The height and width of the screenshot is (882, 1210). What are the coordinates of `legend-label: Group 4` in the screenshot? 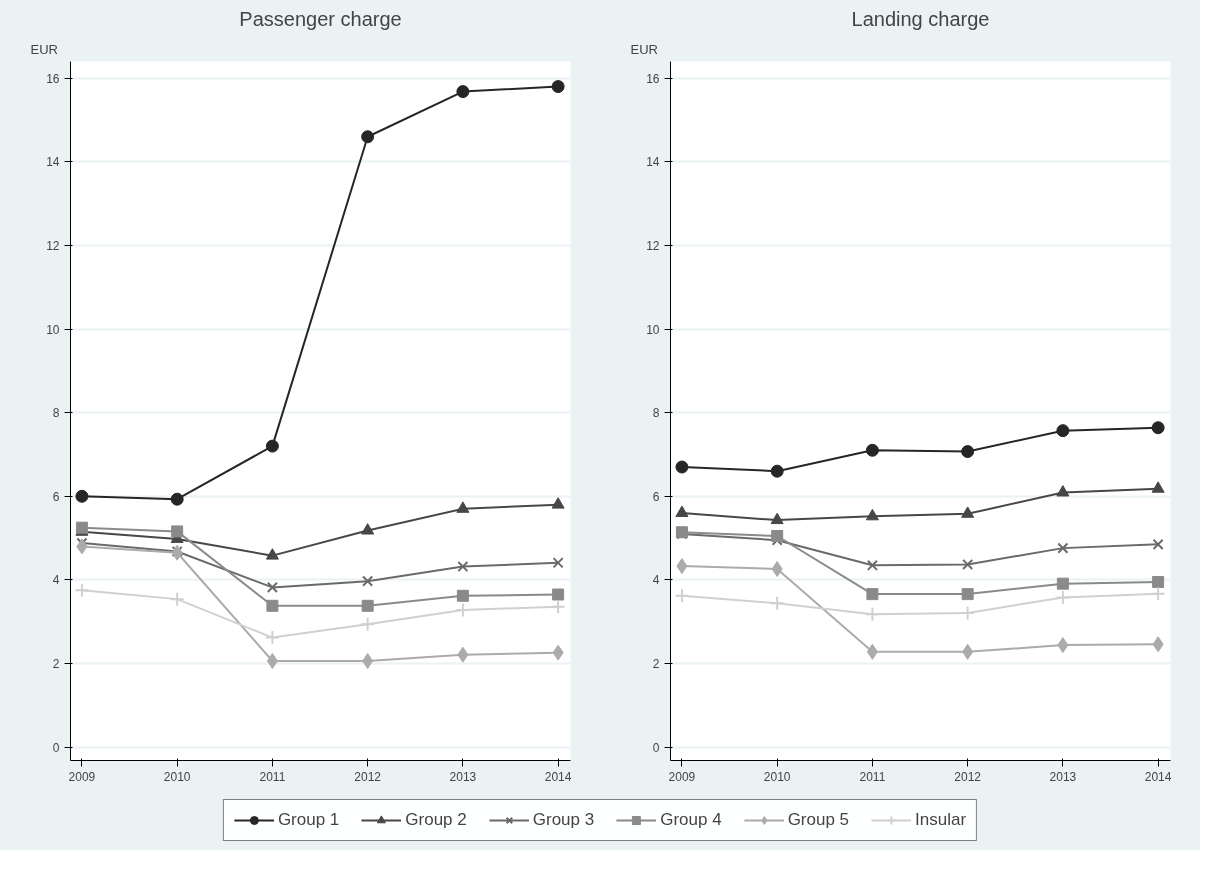 It's located at (691, 820).